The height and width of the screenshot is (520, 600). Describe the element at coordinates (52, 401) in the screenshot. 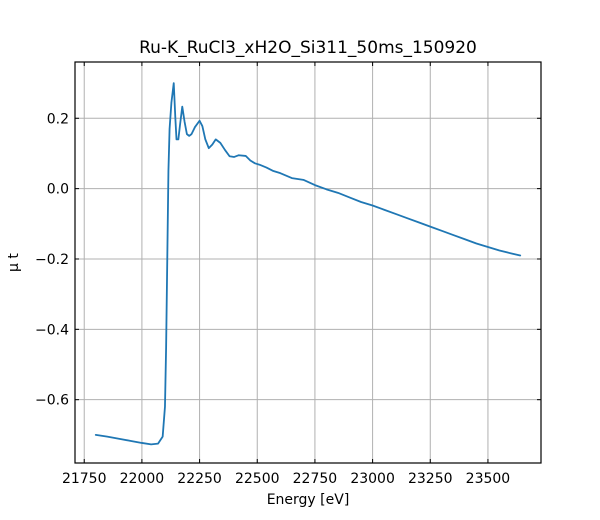

I see `y-tick-label: −0.6` at that location.